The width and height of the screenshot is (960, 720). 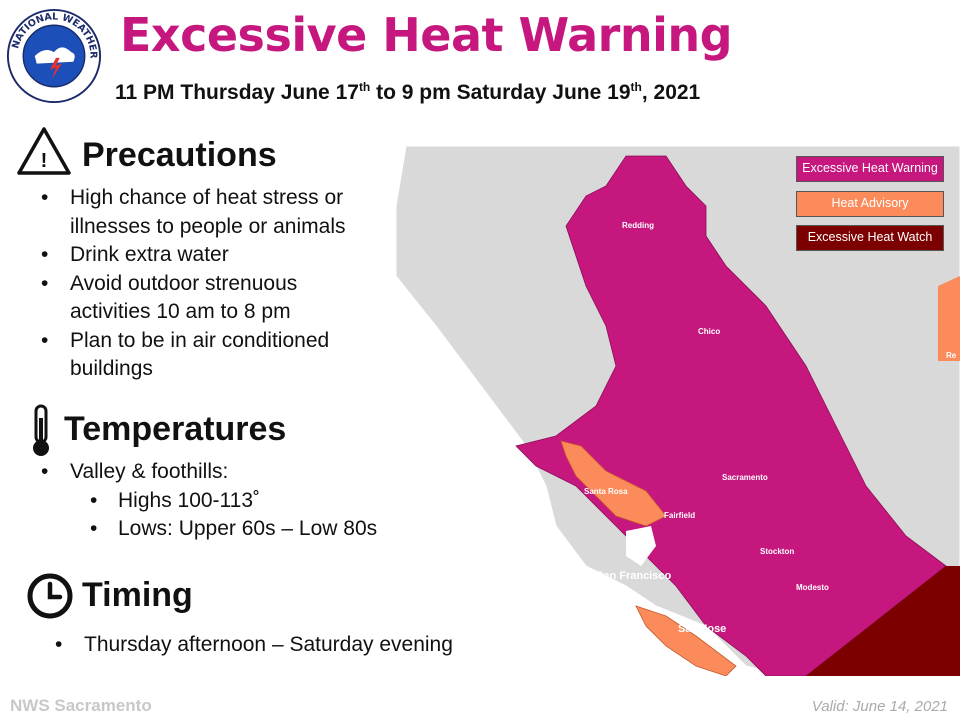 What do you see at coordinates (638, 225) in the screenshot?
I see `city-label-redding: Redding` at bounding box center [638, 225].